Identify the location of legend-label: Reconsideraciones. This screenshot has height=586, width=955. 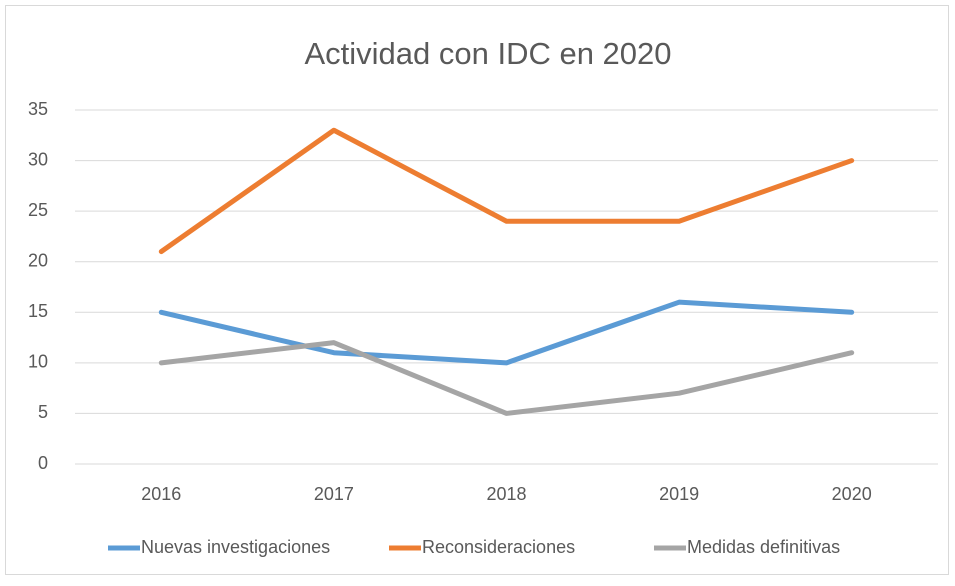
(498, 547).